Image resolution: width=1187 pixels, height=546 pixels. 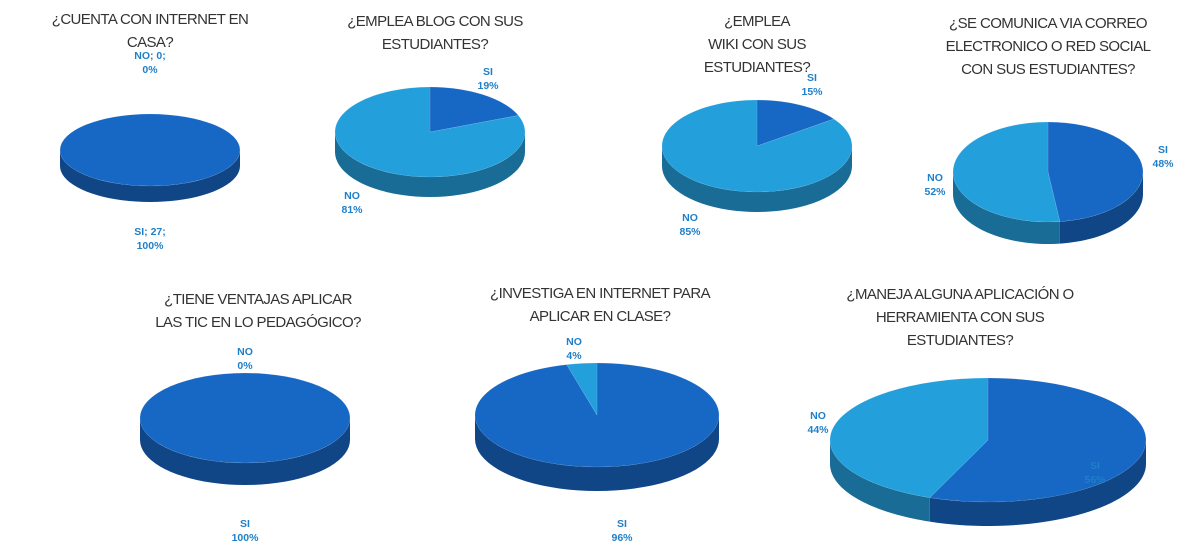 I want to click on chart-title: ¿CUENTA CON INTERNET EN, so click(x=150, y=19).